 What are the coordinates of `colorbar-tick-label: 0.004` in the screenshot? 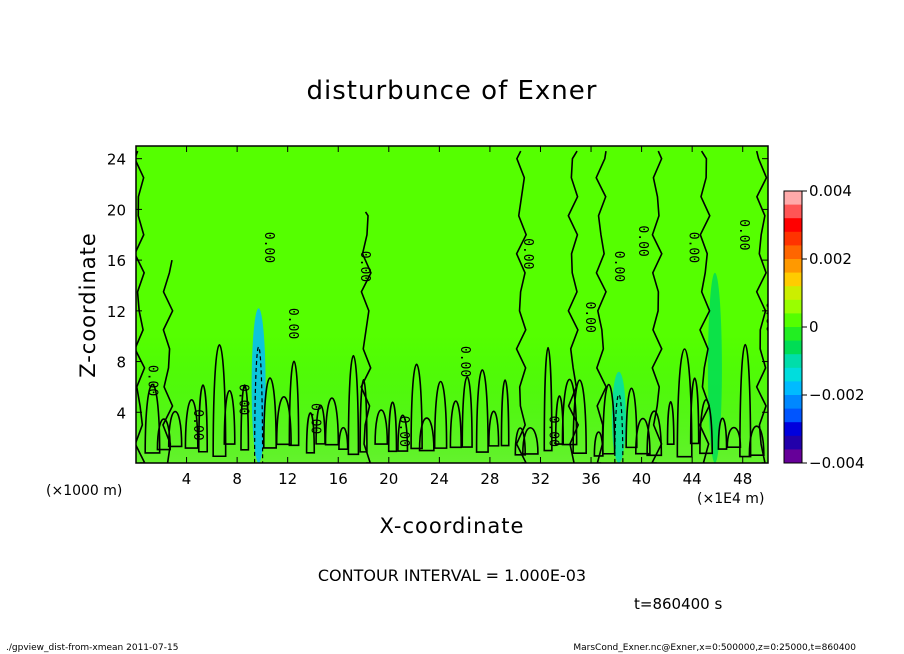 It's located at (830, 191).